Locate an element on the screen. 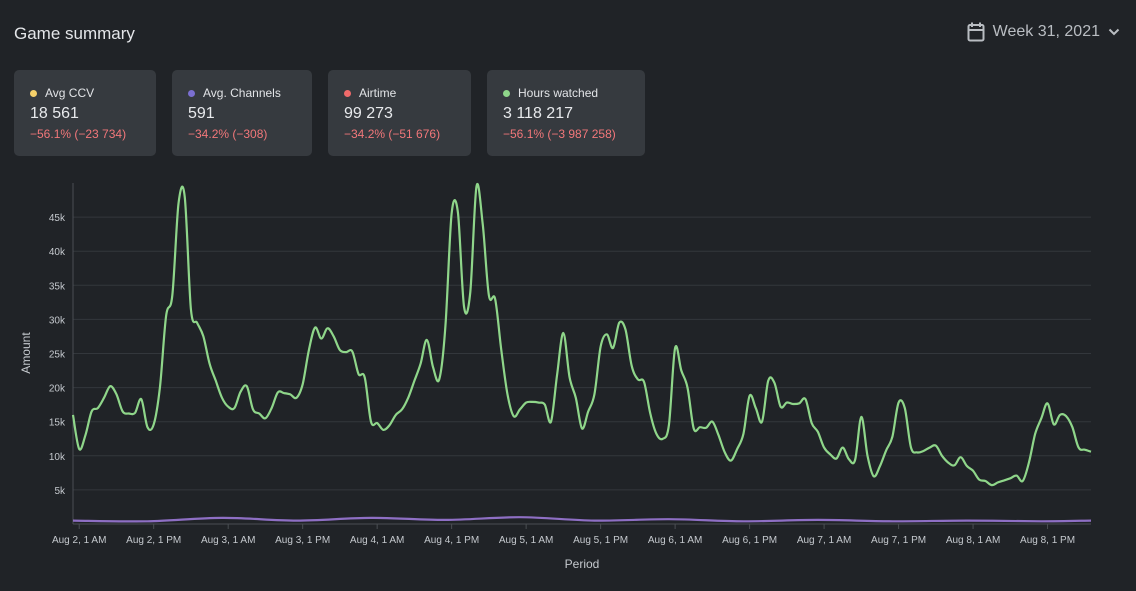  x-tick-label: Aug 8, 1 AM is located at coordinates (973, 540).